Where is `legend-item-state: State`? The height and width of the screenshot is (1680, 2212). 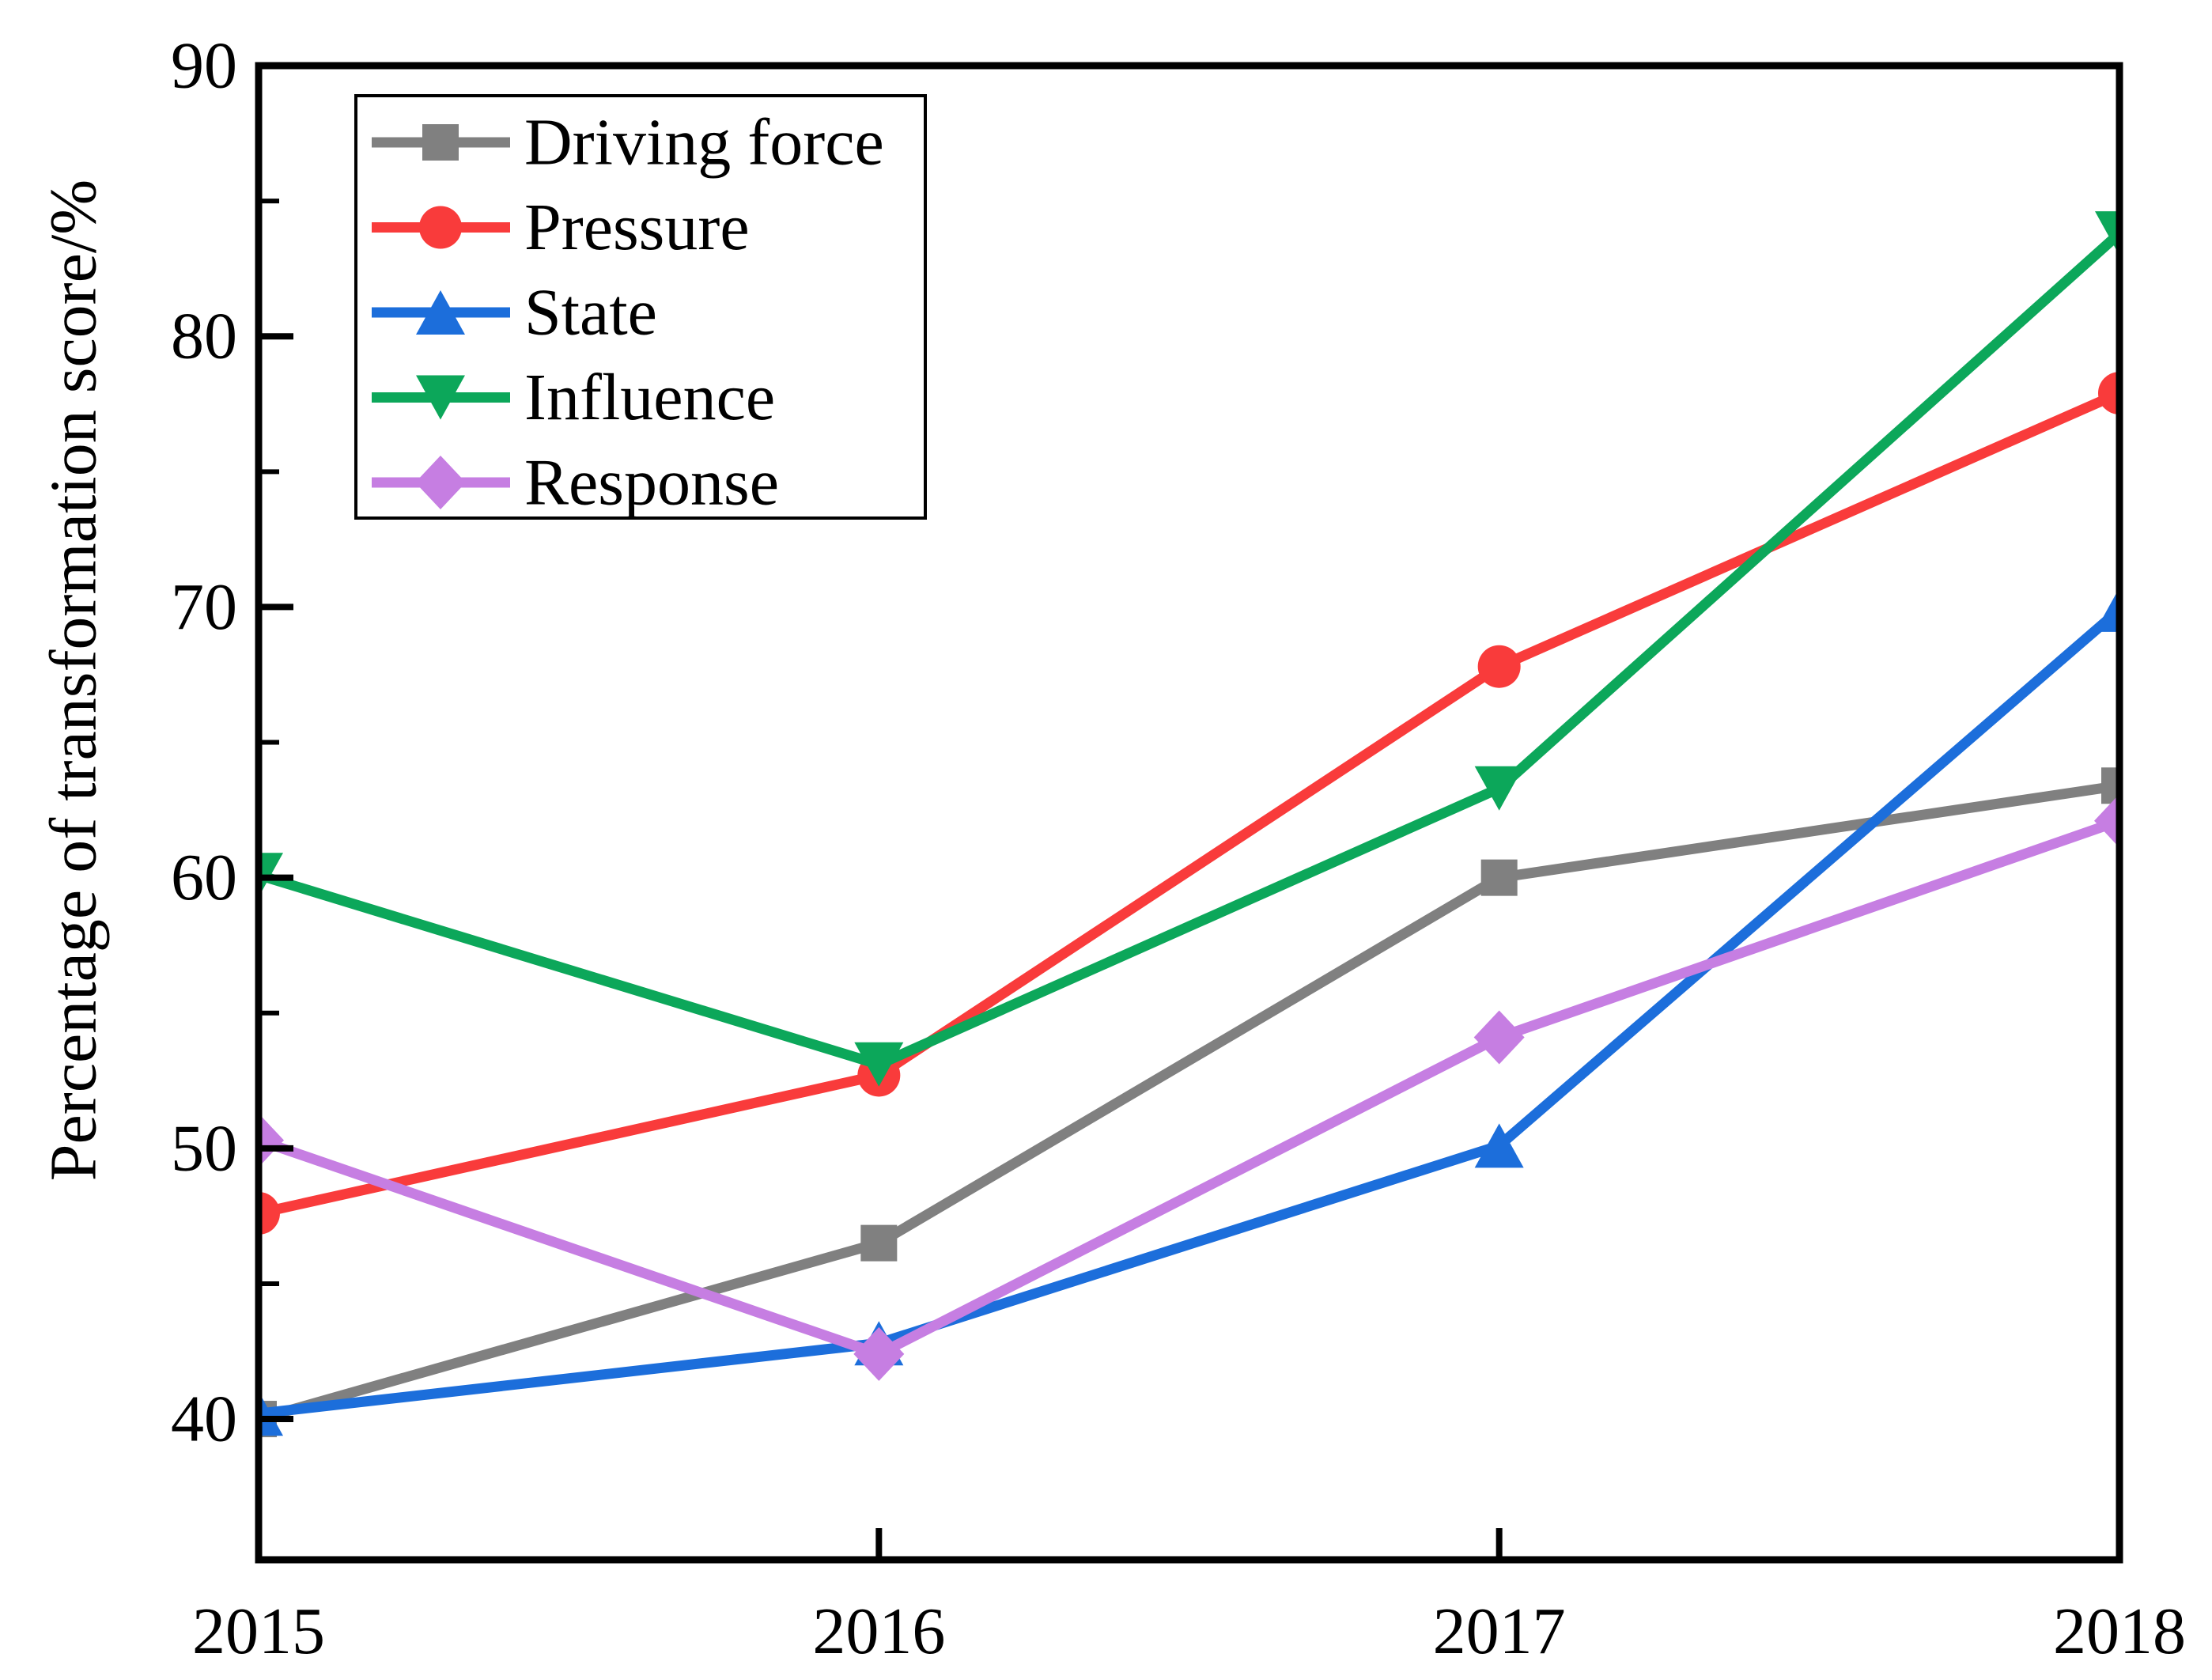 legend-item-state: State is located at coordinates (515, 313).